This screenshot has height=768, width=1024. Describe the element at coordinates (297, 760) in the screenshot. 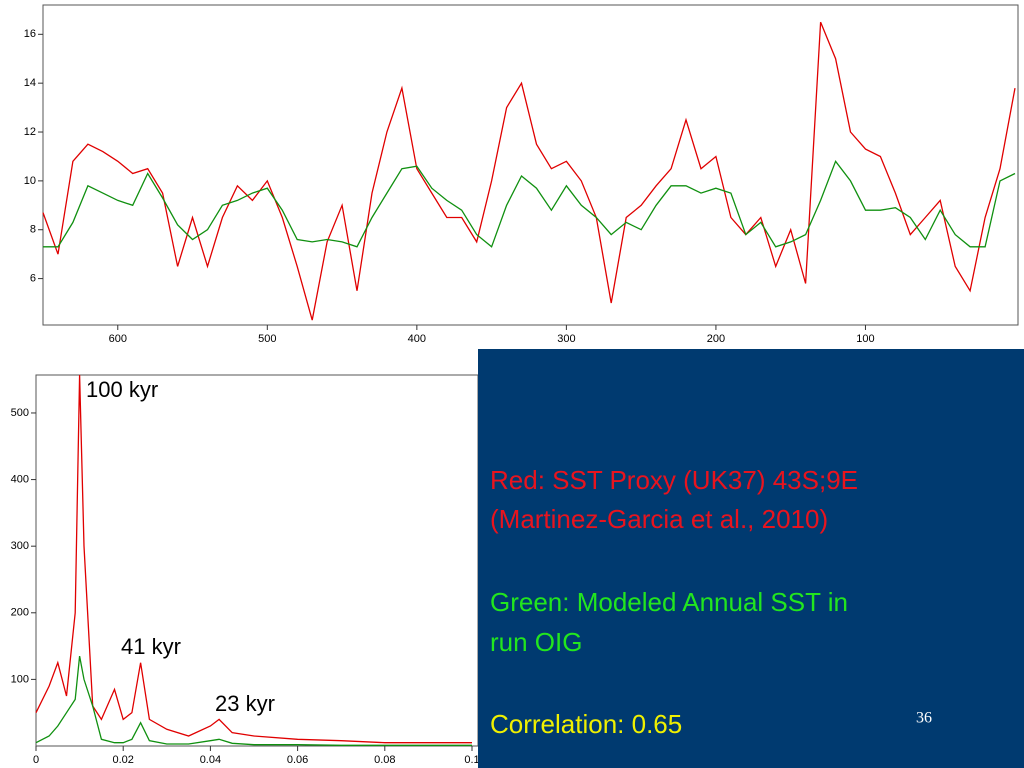

I see `x-tick-label: 0.06` at that location.